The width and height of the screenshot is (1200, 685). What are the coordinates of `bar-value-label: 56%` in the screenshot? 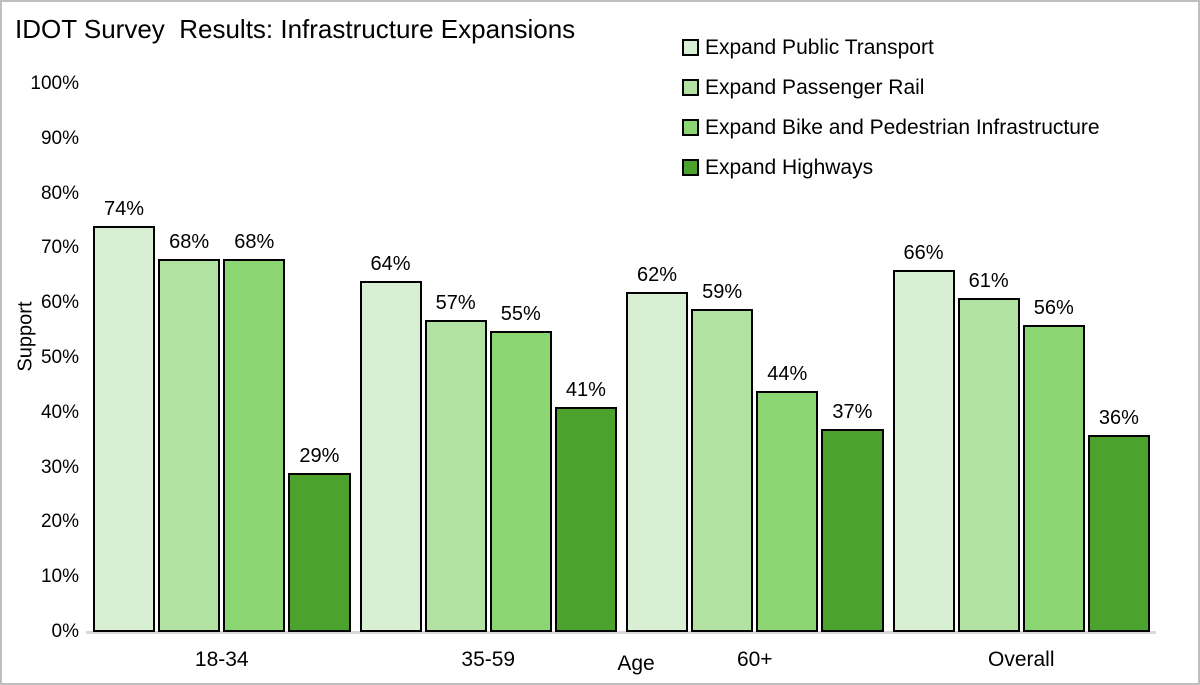 It's located at (1053, 308).